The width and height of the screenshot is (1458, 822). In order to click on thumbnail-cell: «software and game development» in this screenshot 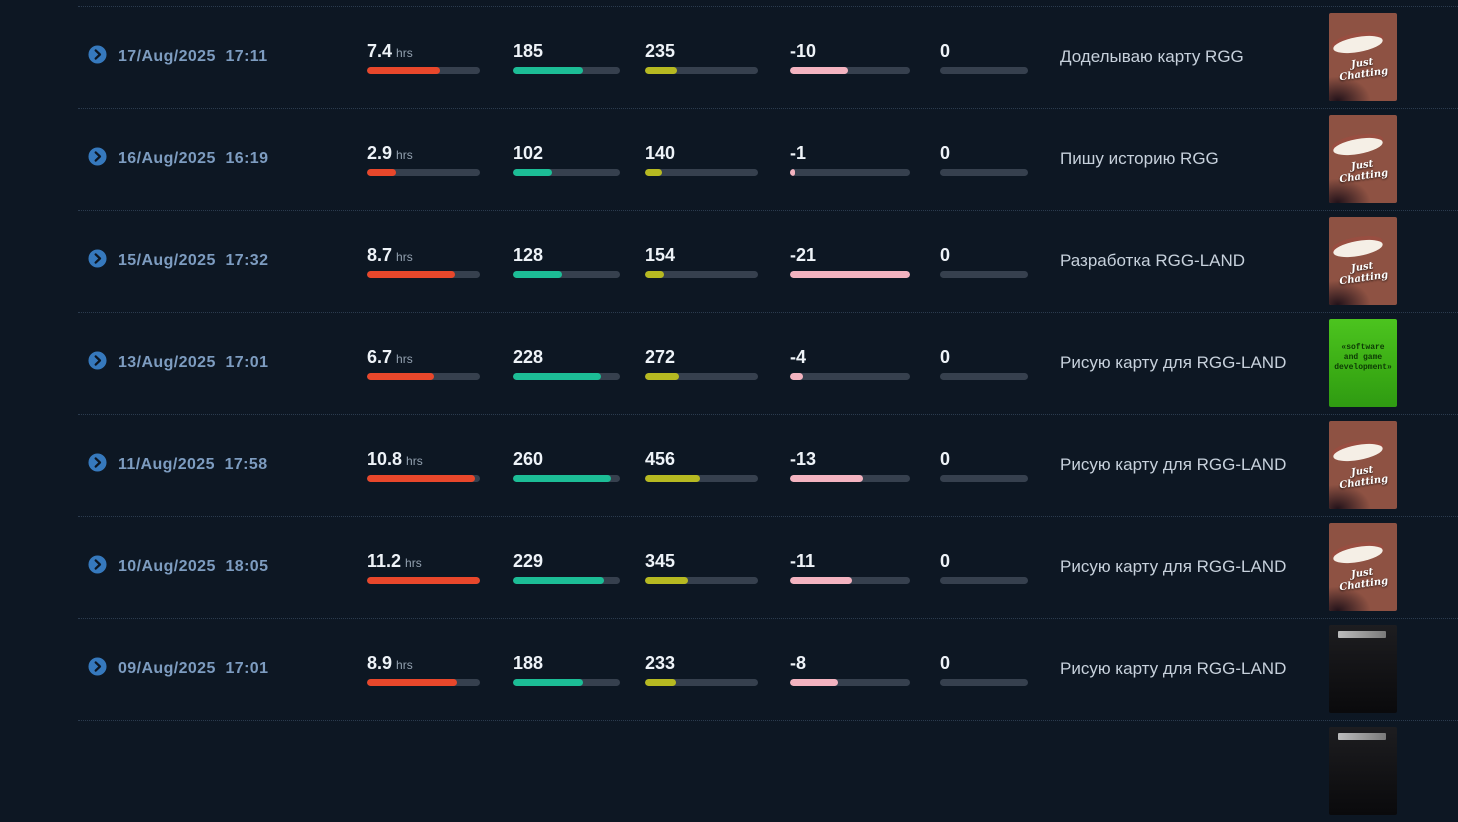, I will do `click(1363, 363)`.